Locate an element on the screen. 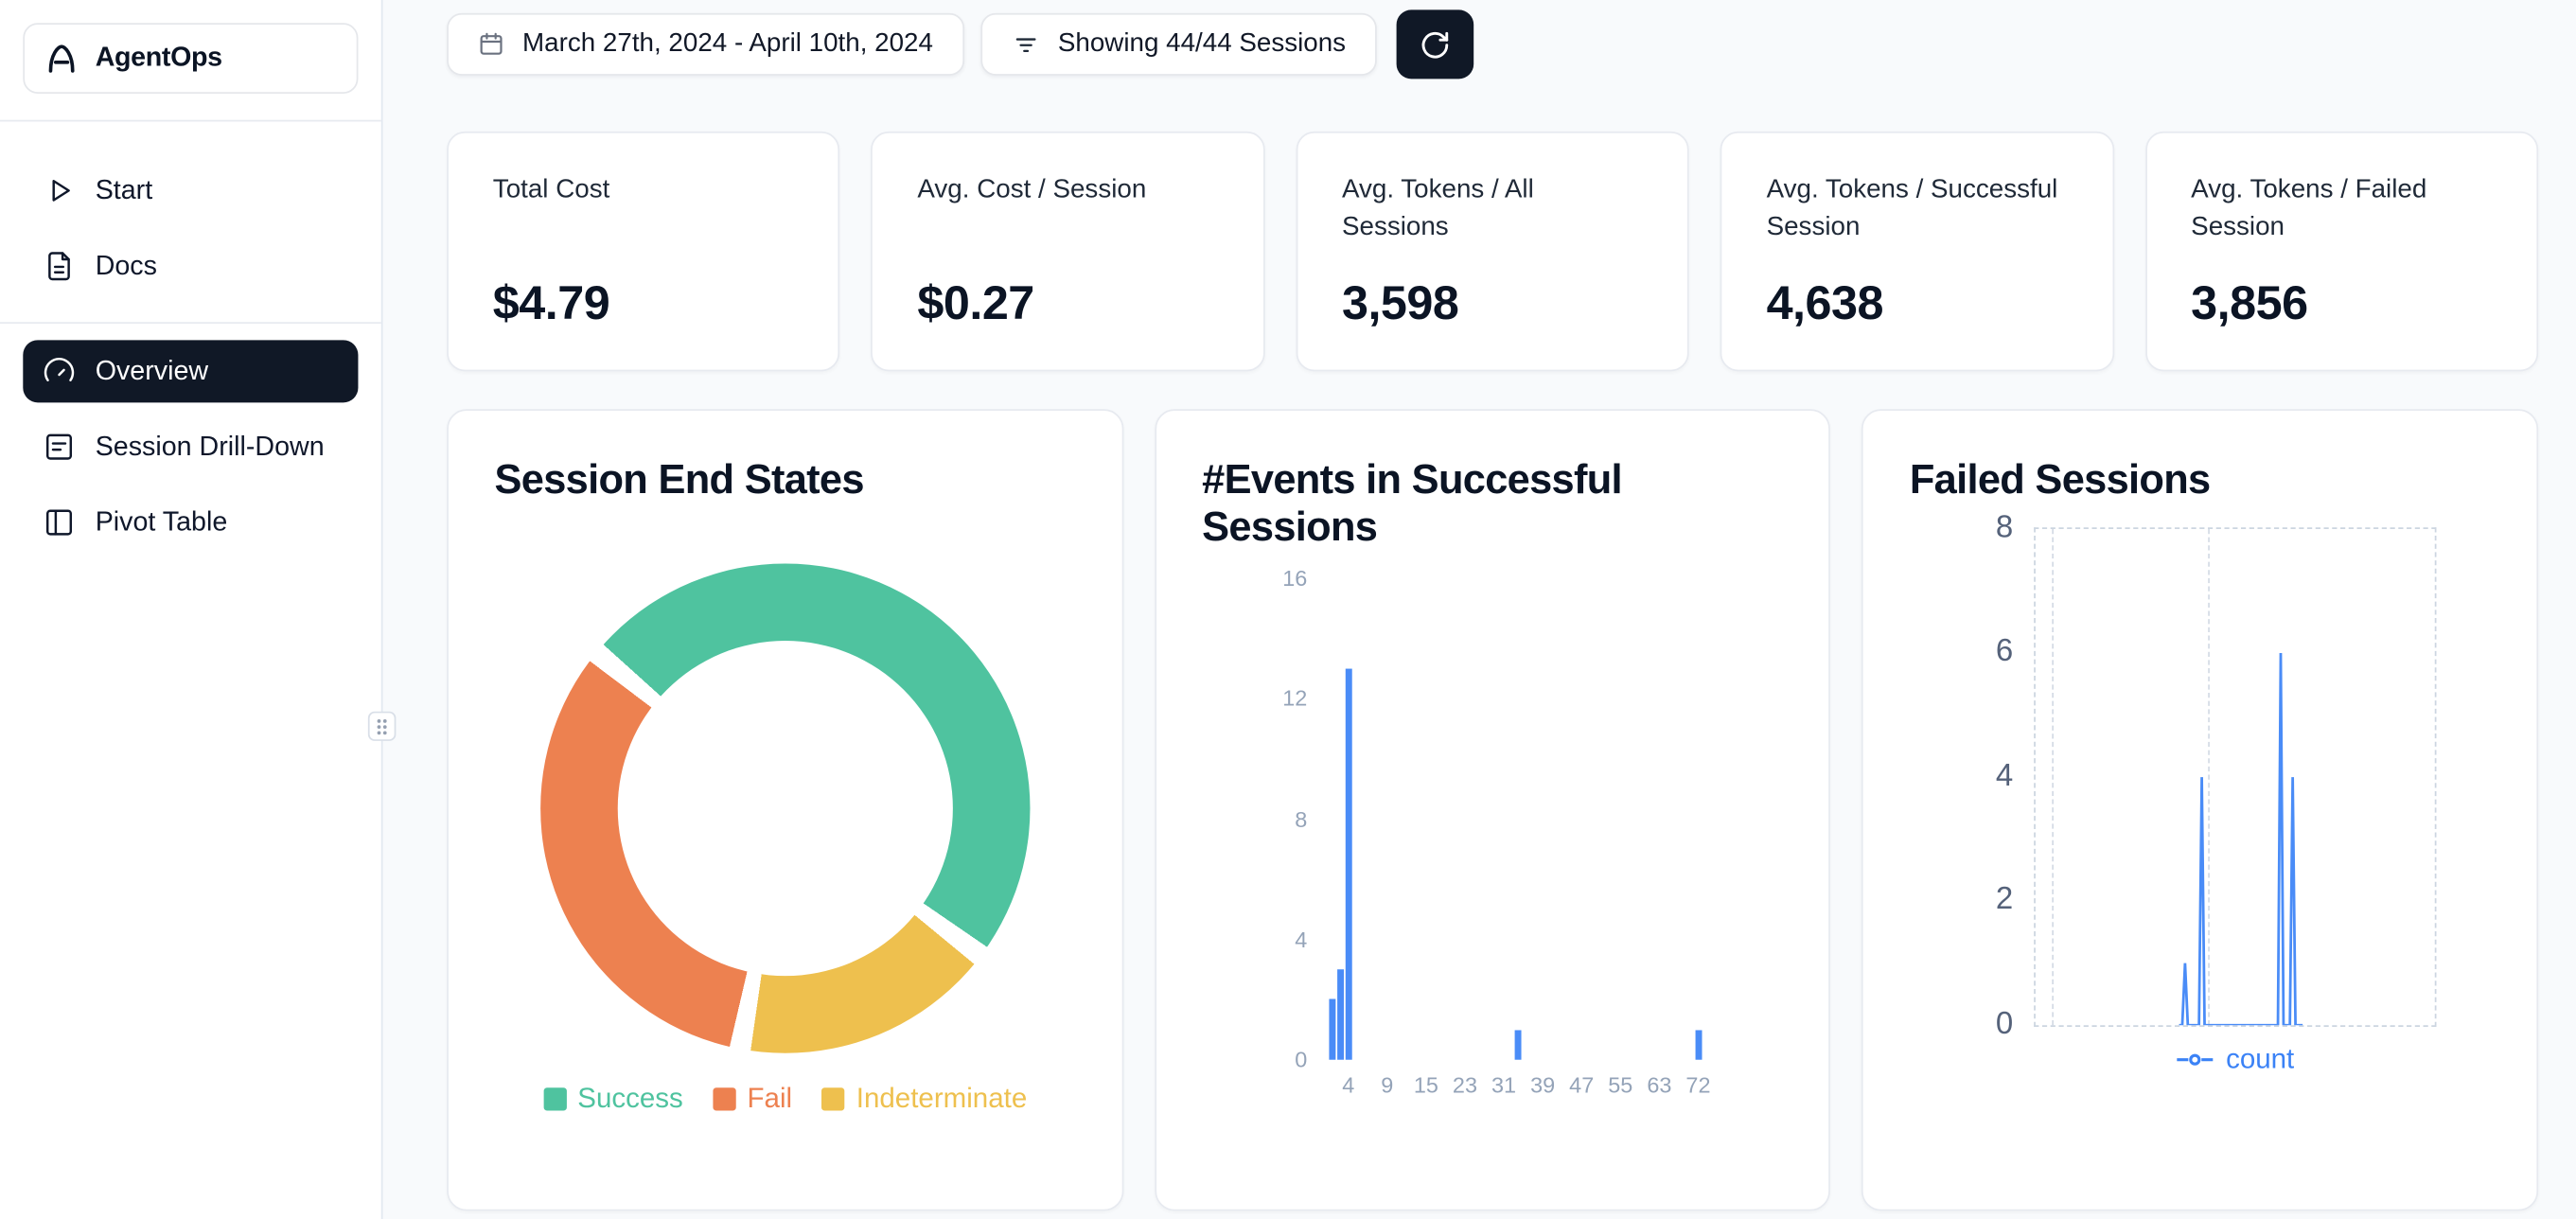 The width and height of the screenshot is (2576, 1219). stat-value: 3,598 is located at coordinates (1400, 303).